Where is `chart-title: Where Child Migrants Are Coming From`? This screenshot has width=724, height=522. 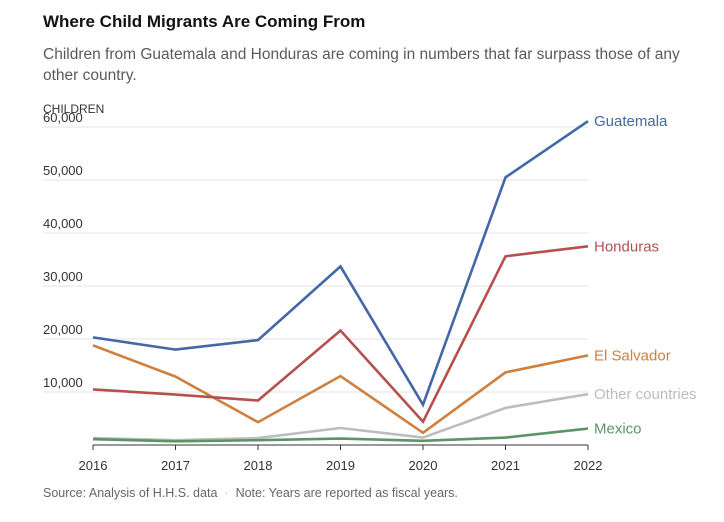
chart-title: Where Child Migrants Are Coming From is located at coordinates (204, 21).